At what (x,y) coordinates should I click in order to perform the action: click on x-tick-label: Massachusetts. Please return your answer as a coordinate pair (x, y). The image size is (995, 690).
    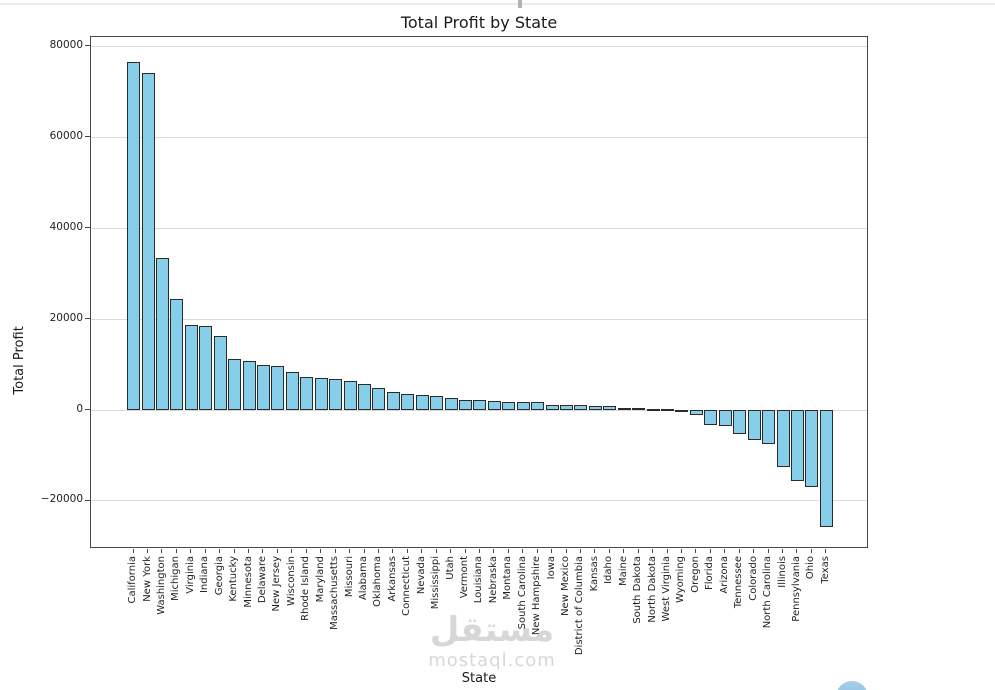
    Looking at the image, I should click on (335, 593).